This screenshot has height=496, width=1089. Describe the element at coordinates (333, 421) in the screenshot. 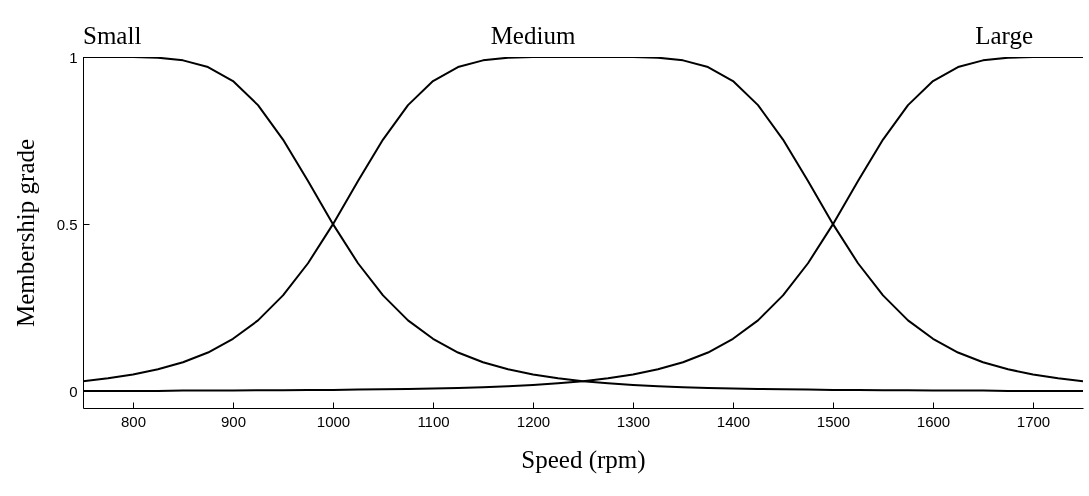

I see `x-tick-label: 1000` at that location.